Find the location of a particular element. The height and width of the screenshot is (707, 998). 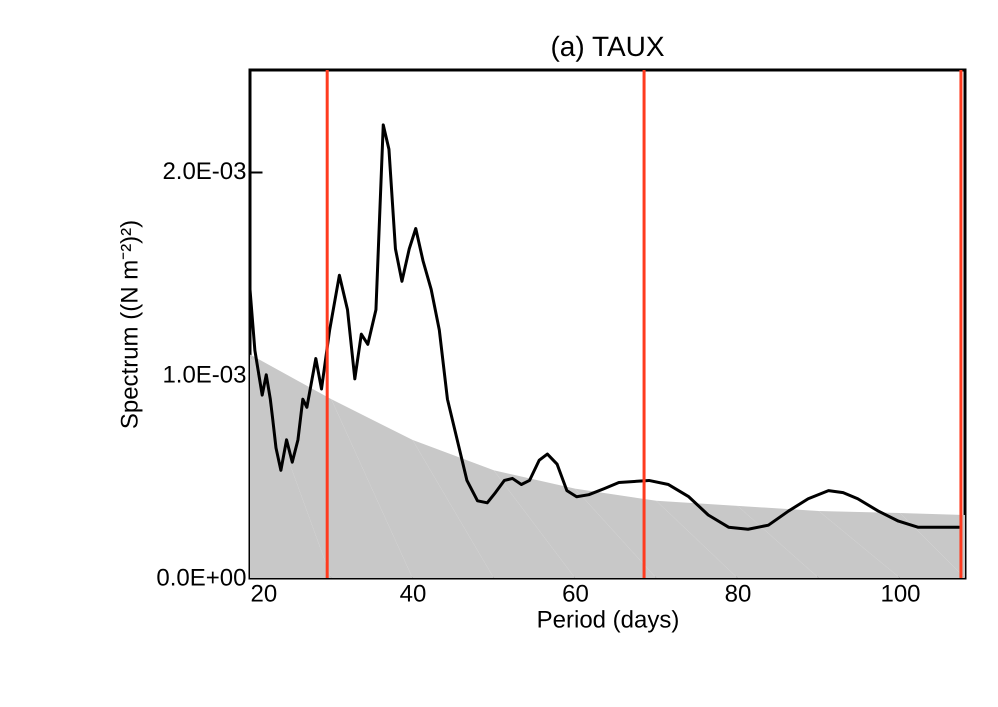

x-axis-title: Period (days) is located at coordinates (608, 620).